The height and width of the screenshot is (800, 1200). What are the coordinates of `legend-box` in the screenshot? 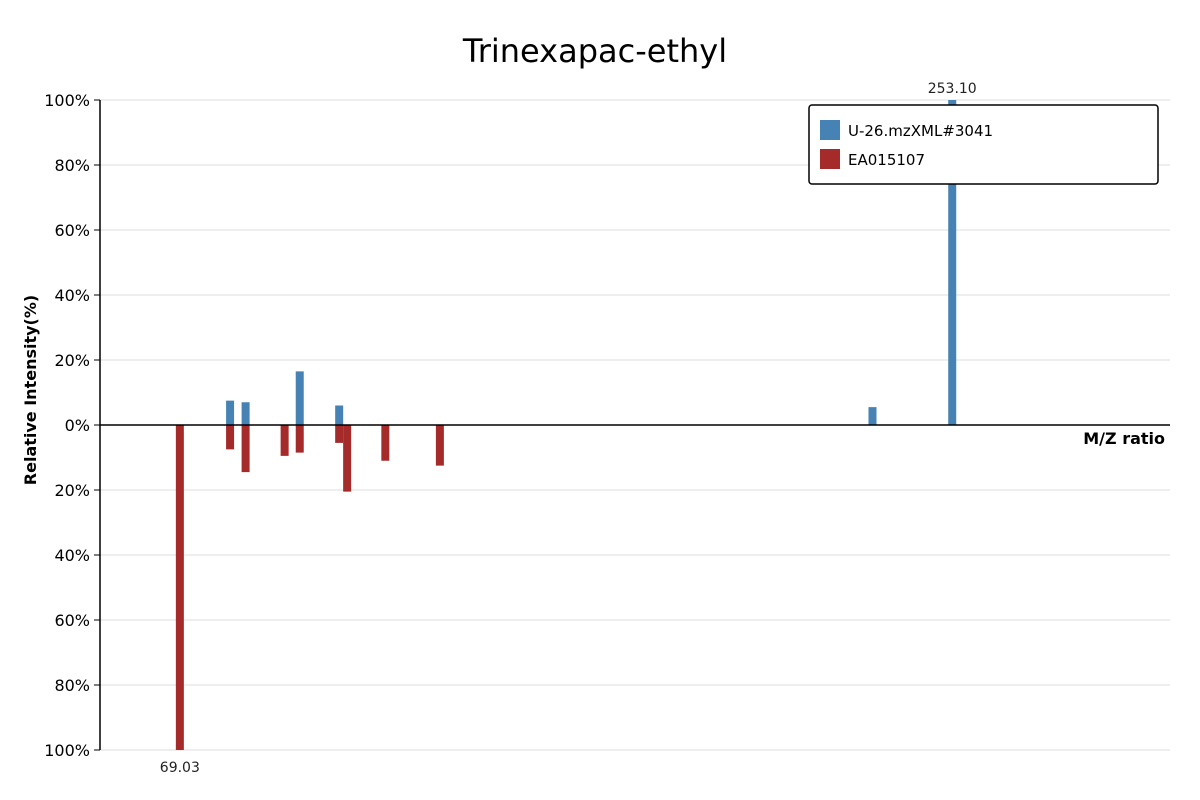 It's located at (983, 144).